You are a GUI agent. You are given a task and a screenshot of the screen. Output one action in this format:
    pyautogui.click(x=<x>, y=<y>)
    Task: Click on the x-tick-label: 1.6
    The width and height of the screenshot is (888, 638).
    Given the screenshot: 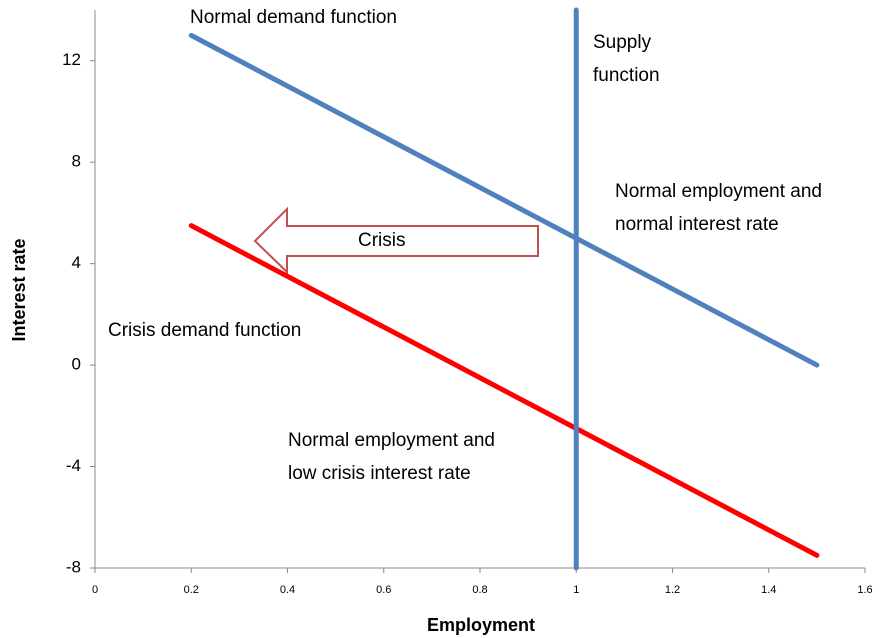 What is the action you would take?
    pyautogui.click(x=864, y=590)
    